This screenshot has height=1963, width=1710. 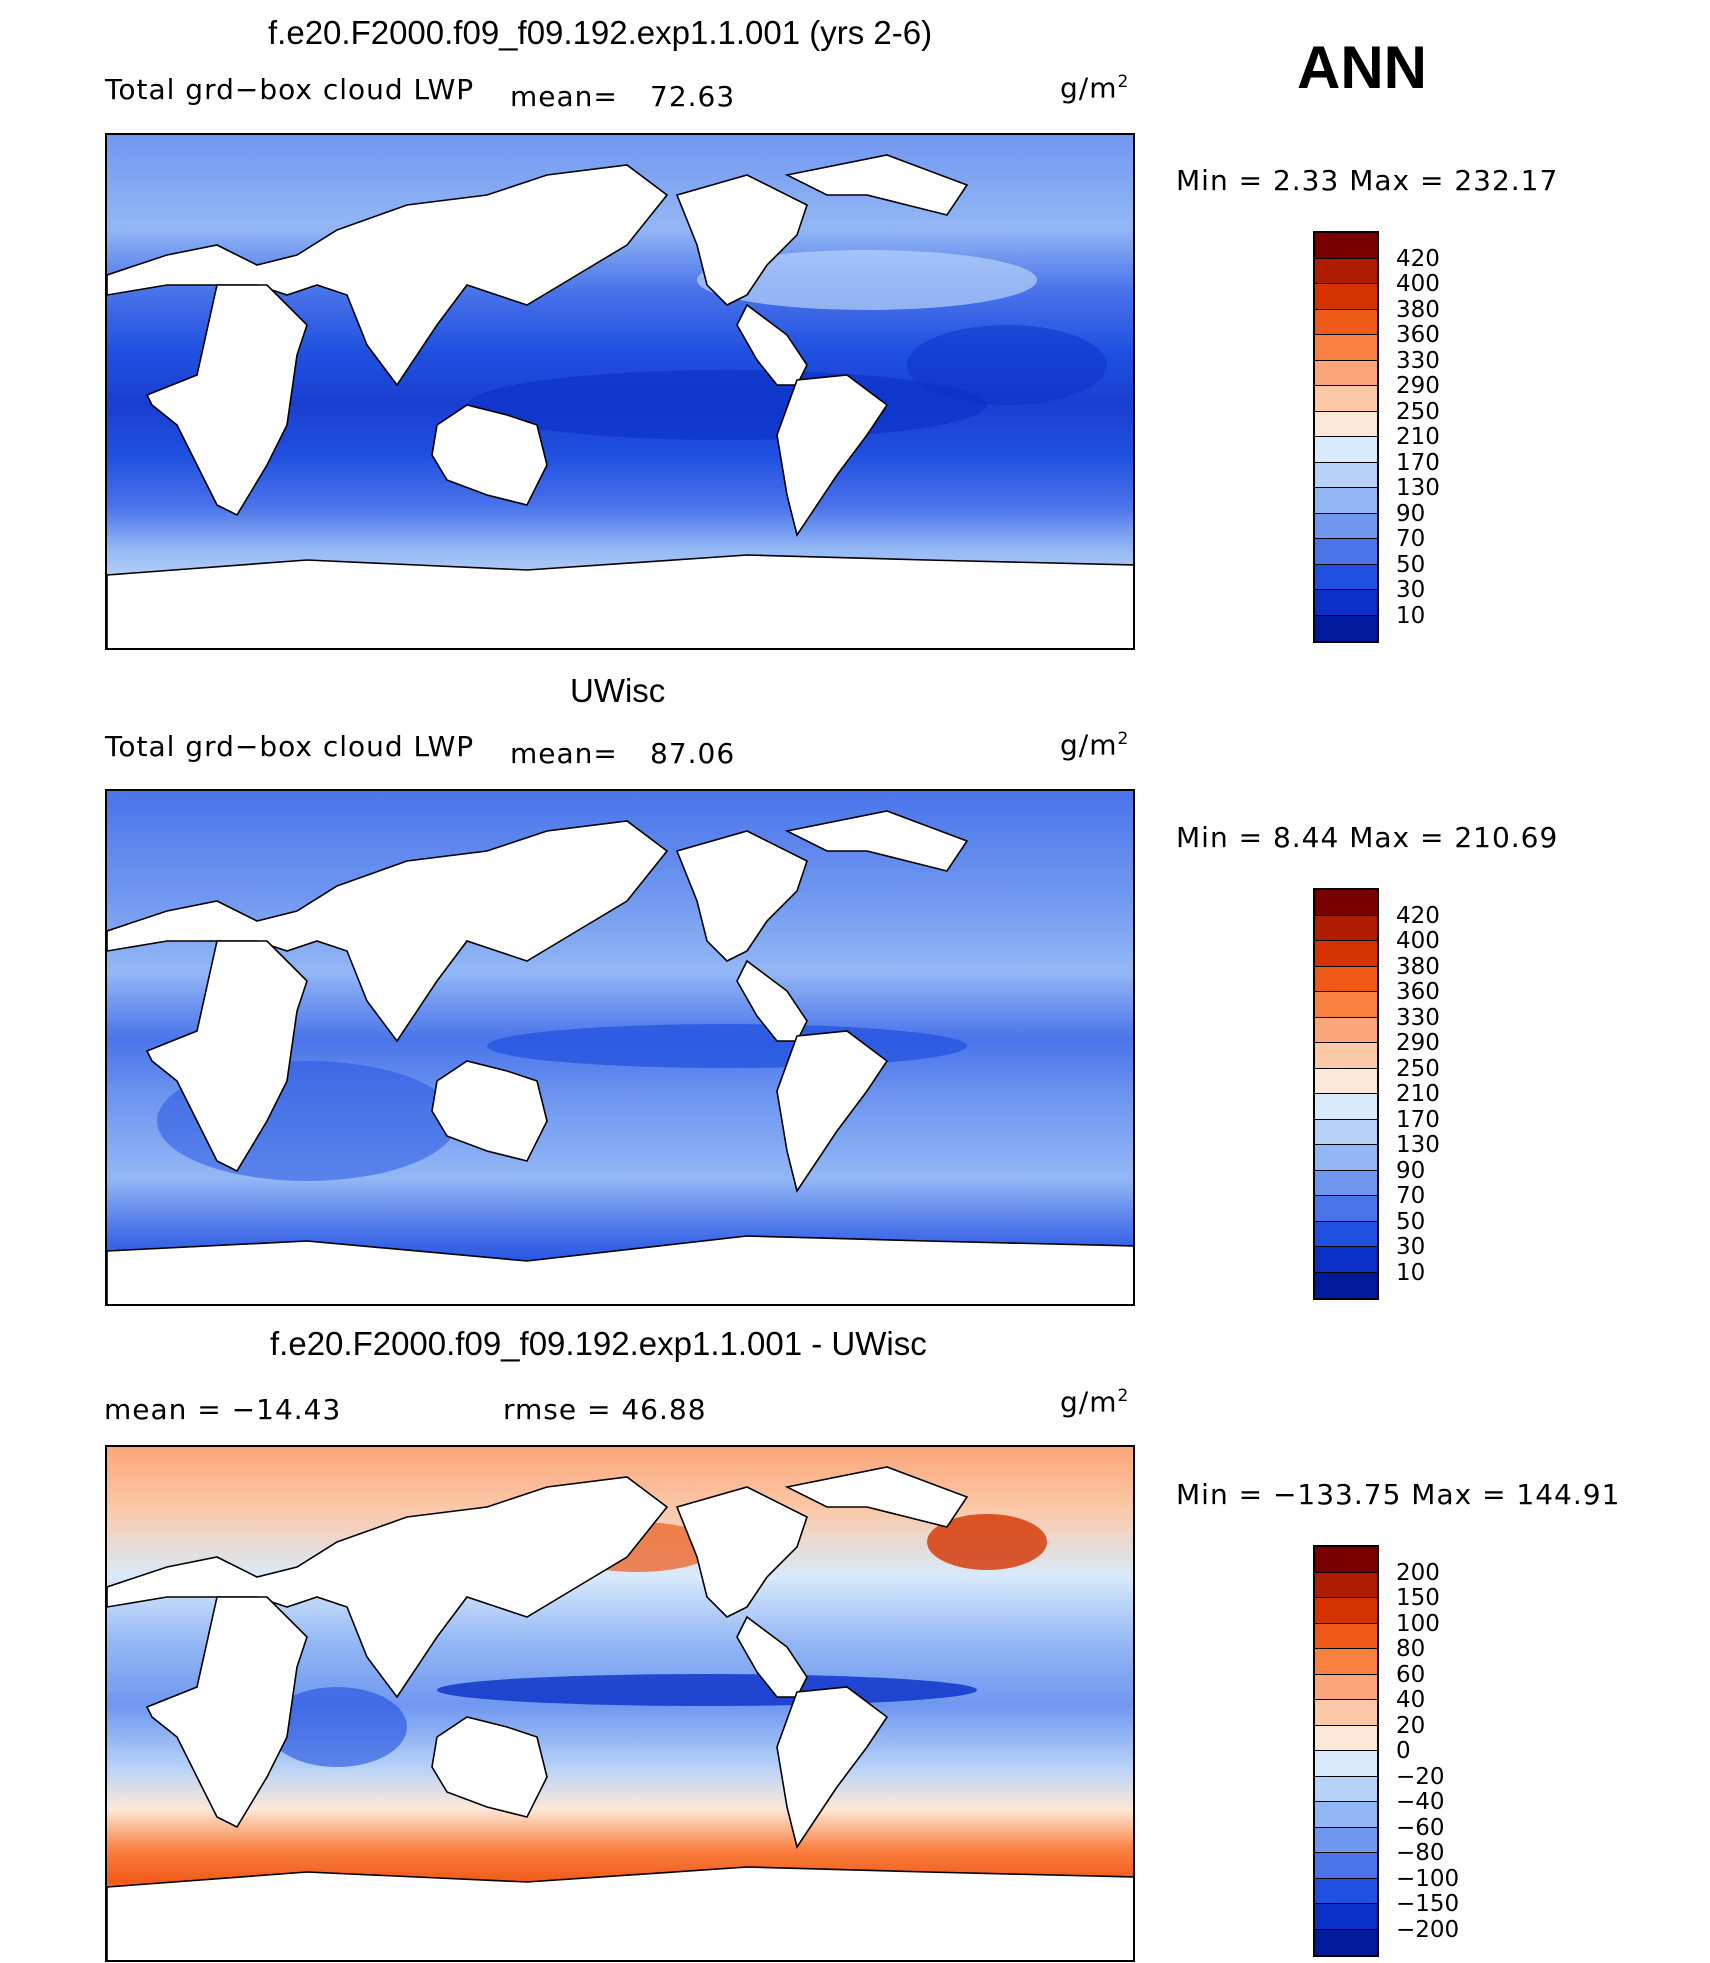 What do you see at coordinates (605, 1409) in the screenshot?
I see `panel3-rmse: rmse = 46.88` at bounding box center [605, 1409].